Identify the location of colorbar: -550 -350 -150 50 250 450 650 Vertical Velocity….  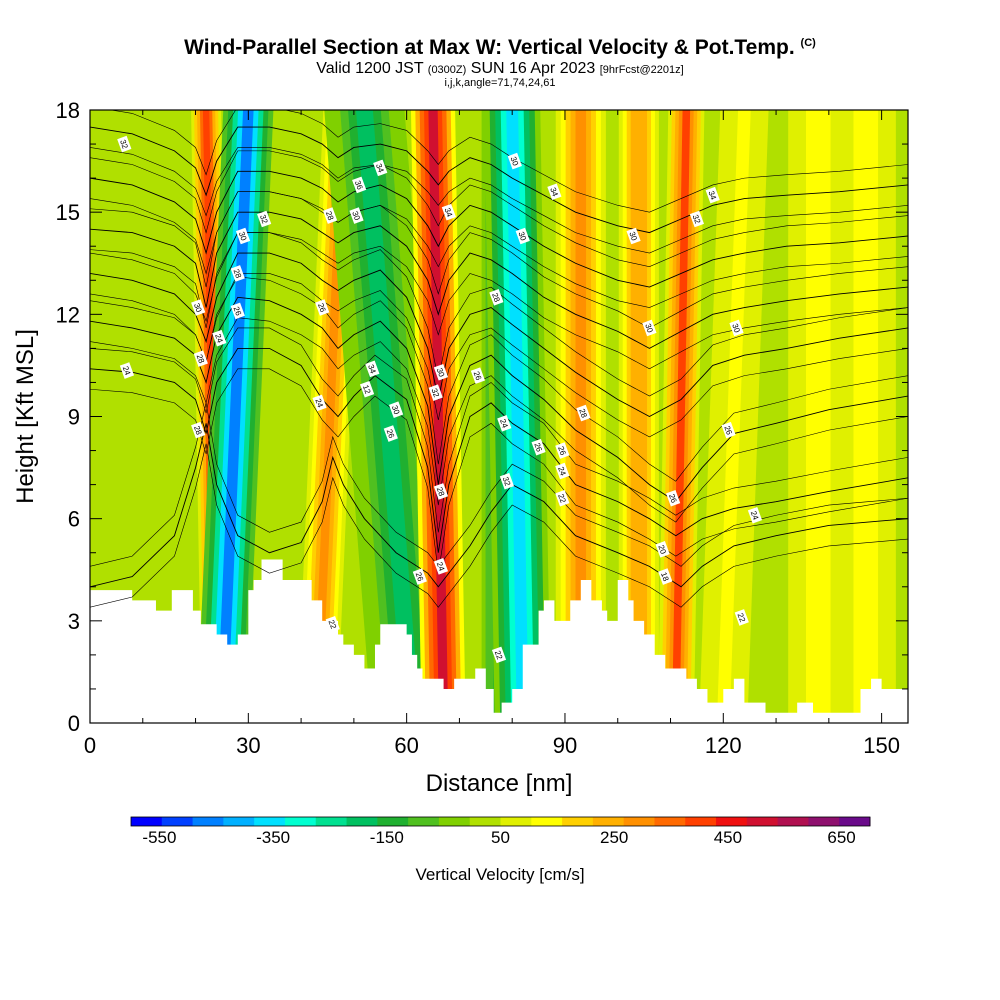
(500, 850).